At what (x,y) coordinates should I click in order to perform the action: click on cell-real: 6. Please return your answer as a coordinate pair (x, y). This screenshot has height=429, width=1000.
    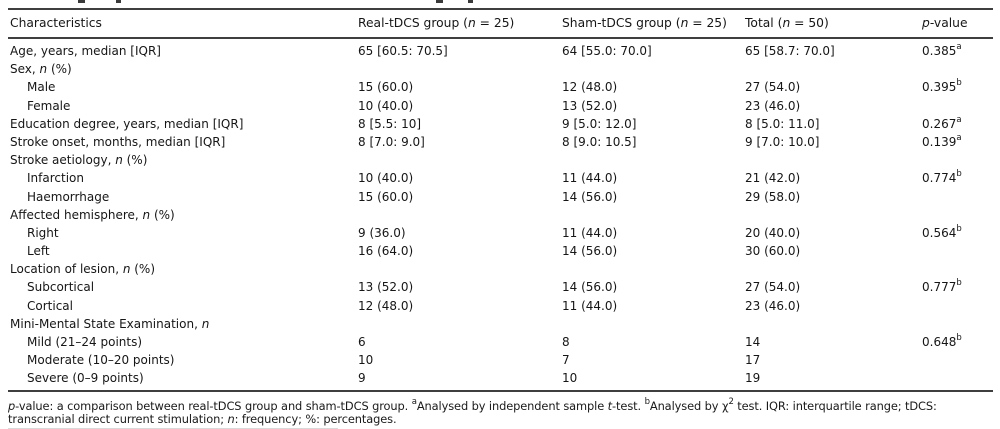
    Looking at the image, I should click on (362, 342).